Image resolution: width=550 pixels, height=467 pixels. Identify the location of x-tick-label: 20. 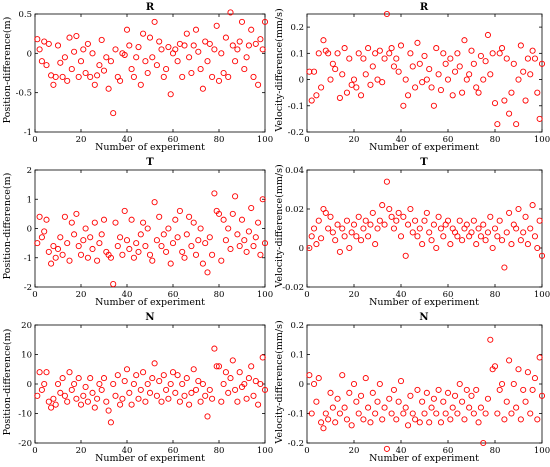
(81, 140).